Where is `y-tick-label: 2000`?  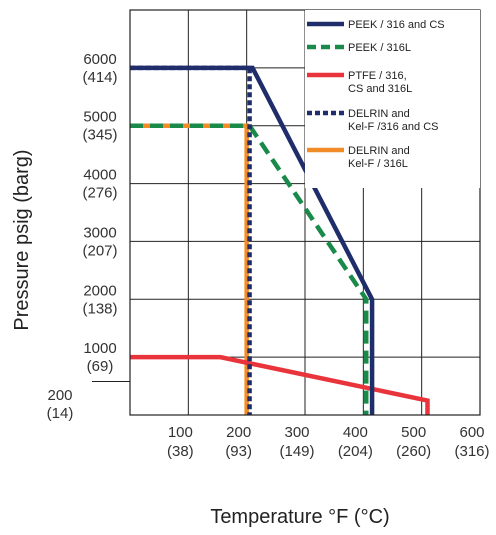 y-tick-label: 2000 is located at coordinates (99, 290).